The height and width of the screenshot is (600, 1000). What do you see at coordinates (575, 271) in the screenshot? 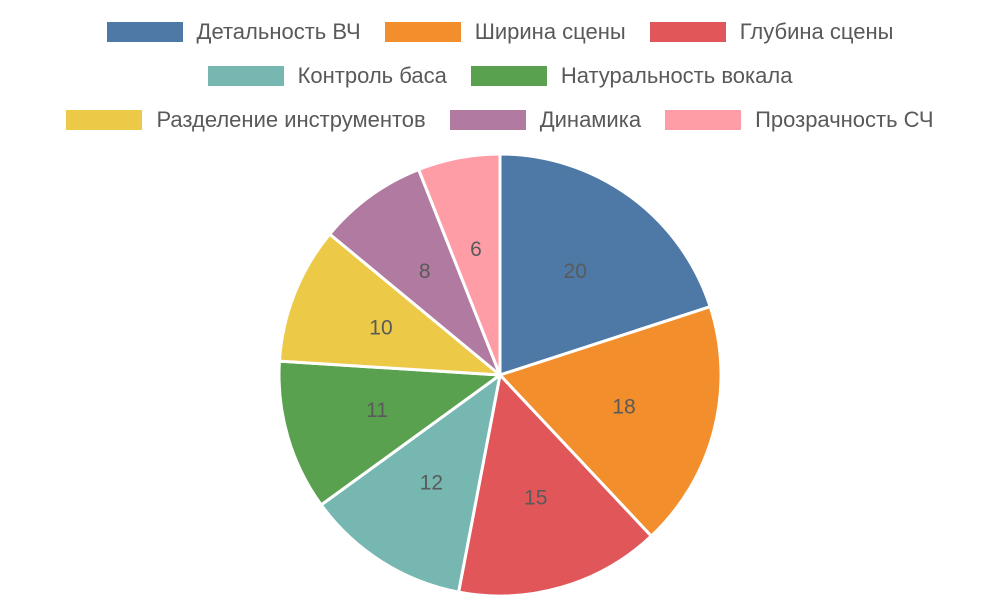
I see `slice-value-label: 20` at bounding box center [575, 271].